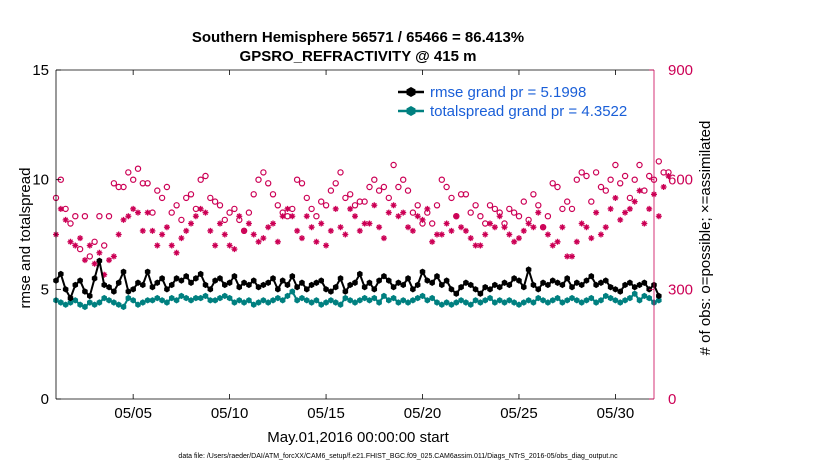 The width and height of the screenshot is (830, 470). What do you see at coordinates (616, 413) in the screenshot?
I see `x-tick-label: 05/30` at bounding box center [616, 413].